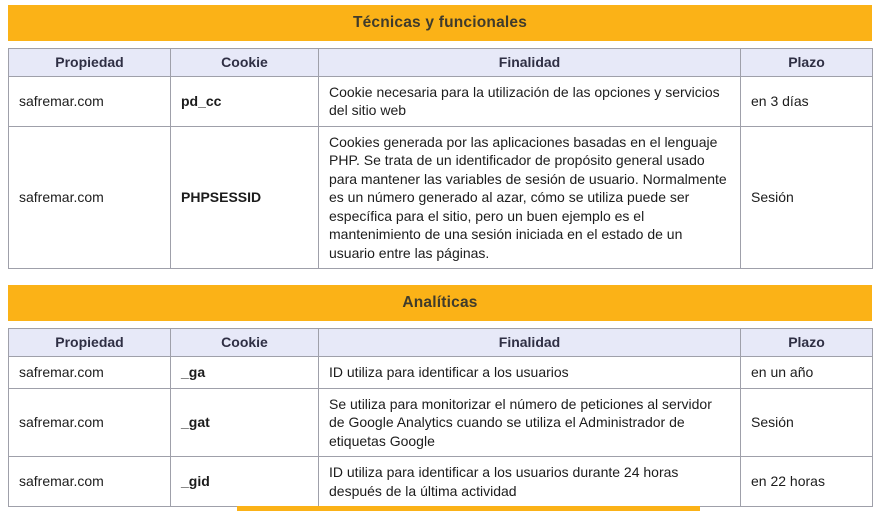 The image size is (880, 511). Describe the element at coordinates (806, 372) in the screenshot. I see `cell-plazo: en un año` at that location.